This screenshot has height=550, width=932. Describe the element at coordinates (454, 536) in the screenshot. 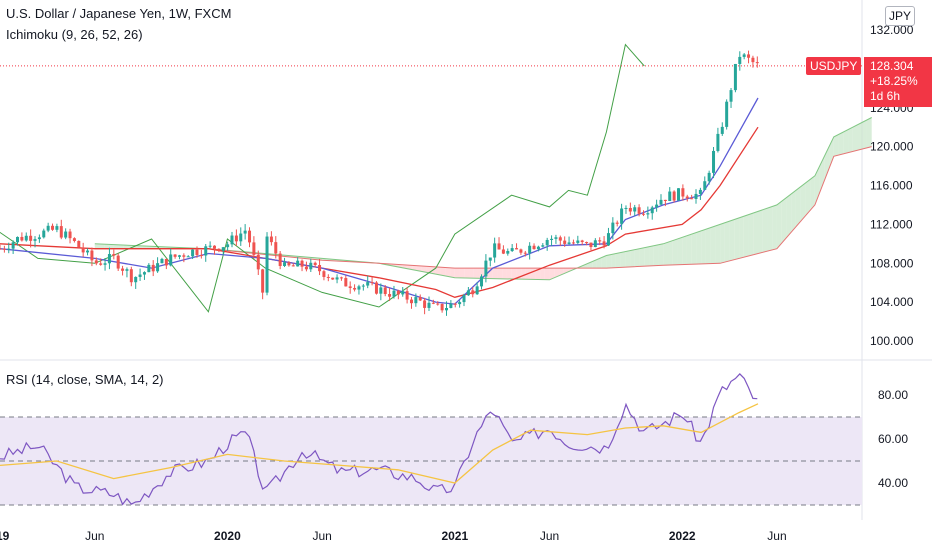

I see `time-axis-tick: 2021` at that location.